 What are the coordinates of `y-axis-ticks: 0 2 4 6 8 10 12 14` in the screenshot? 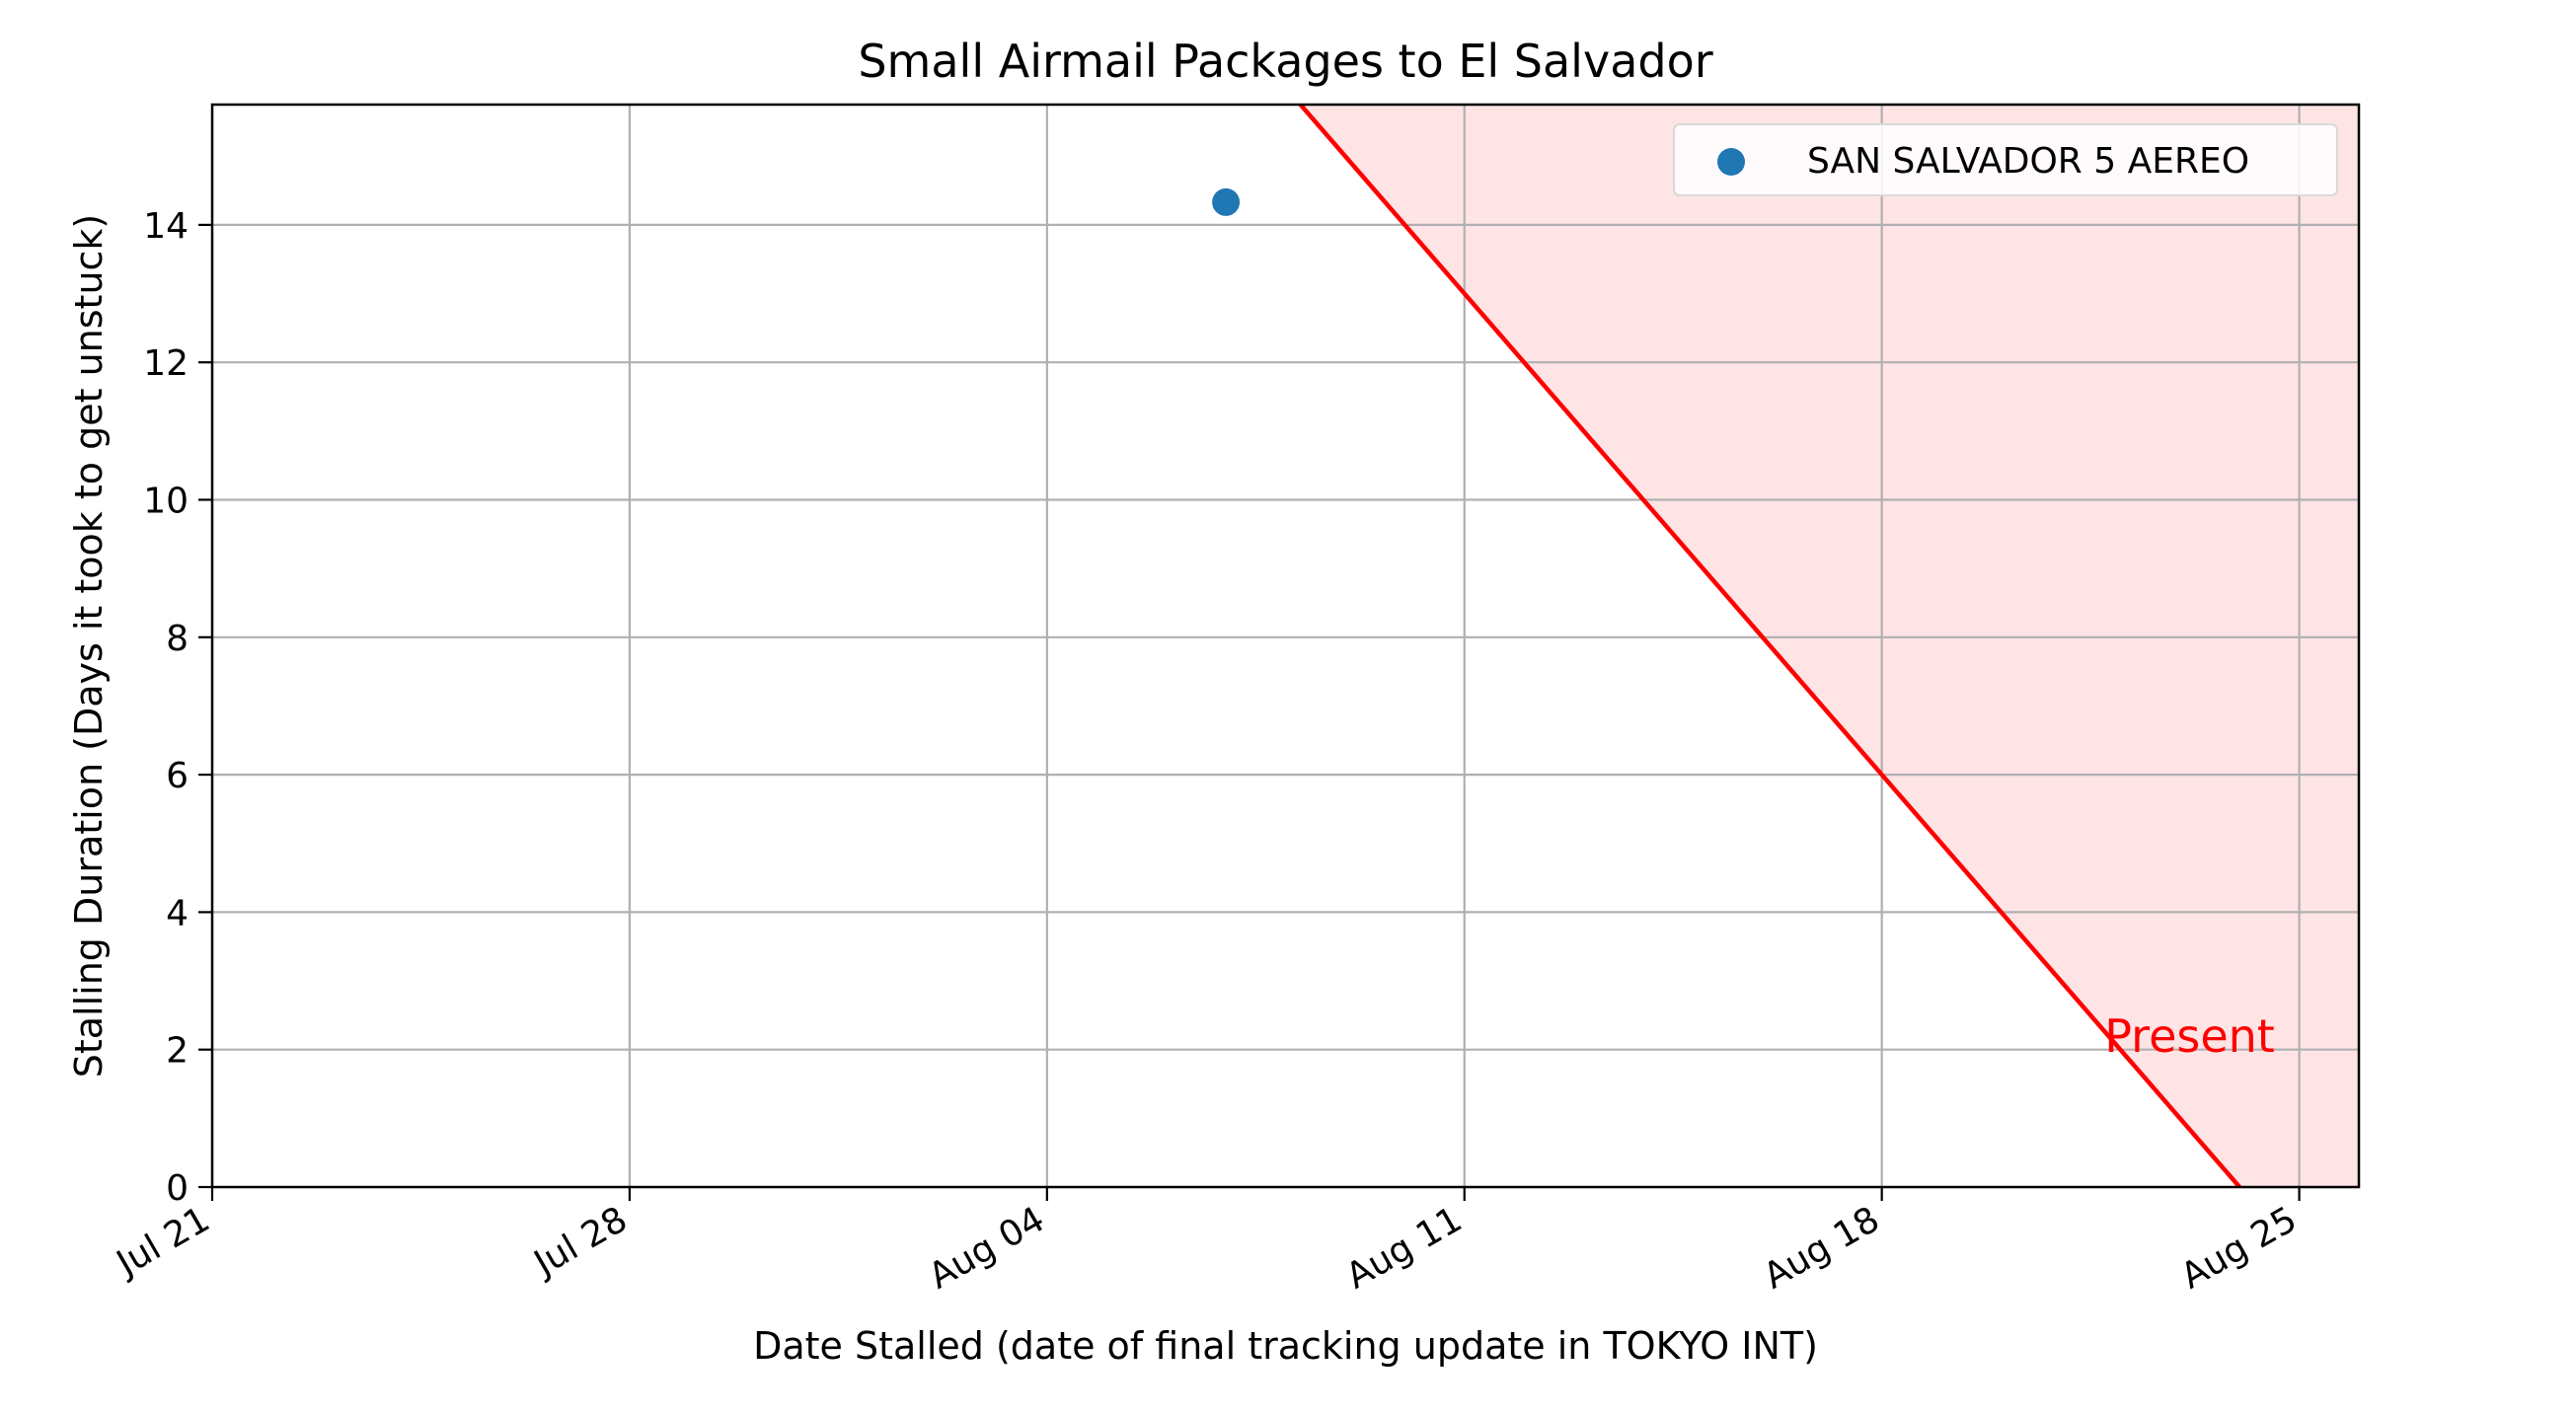 It's located at (177, 707).